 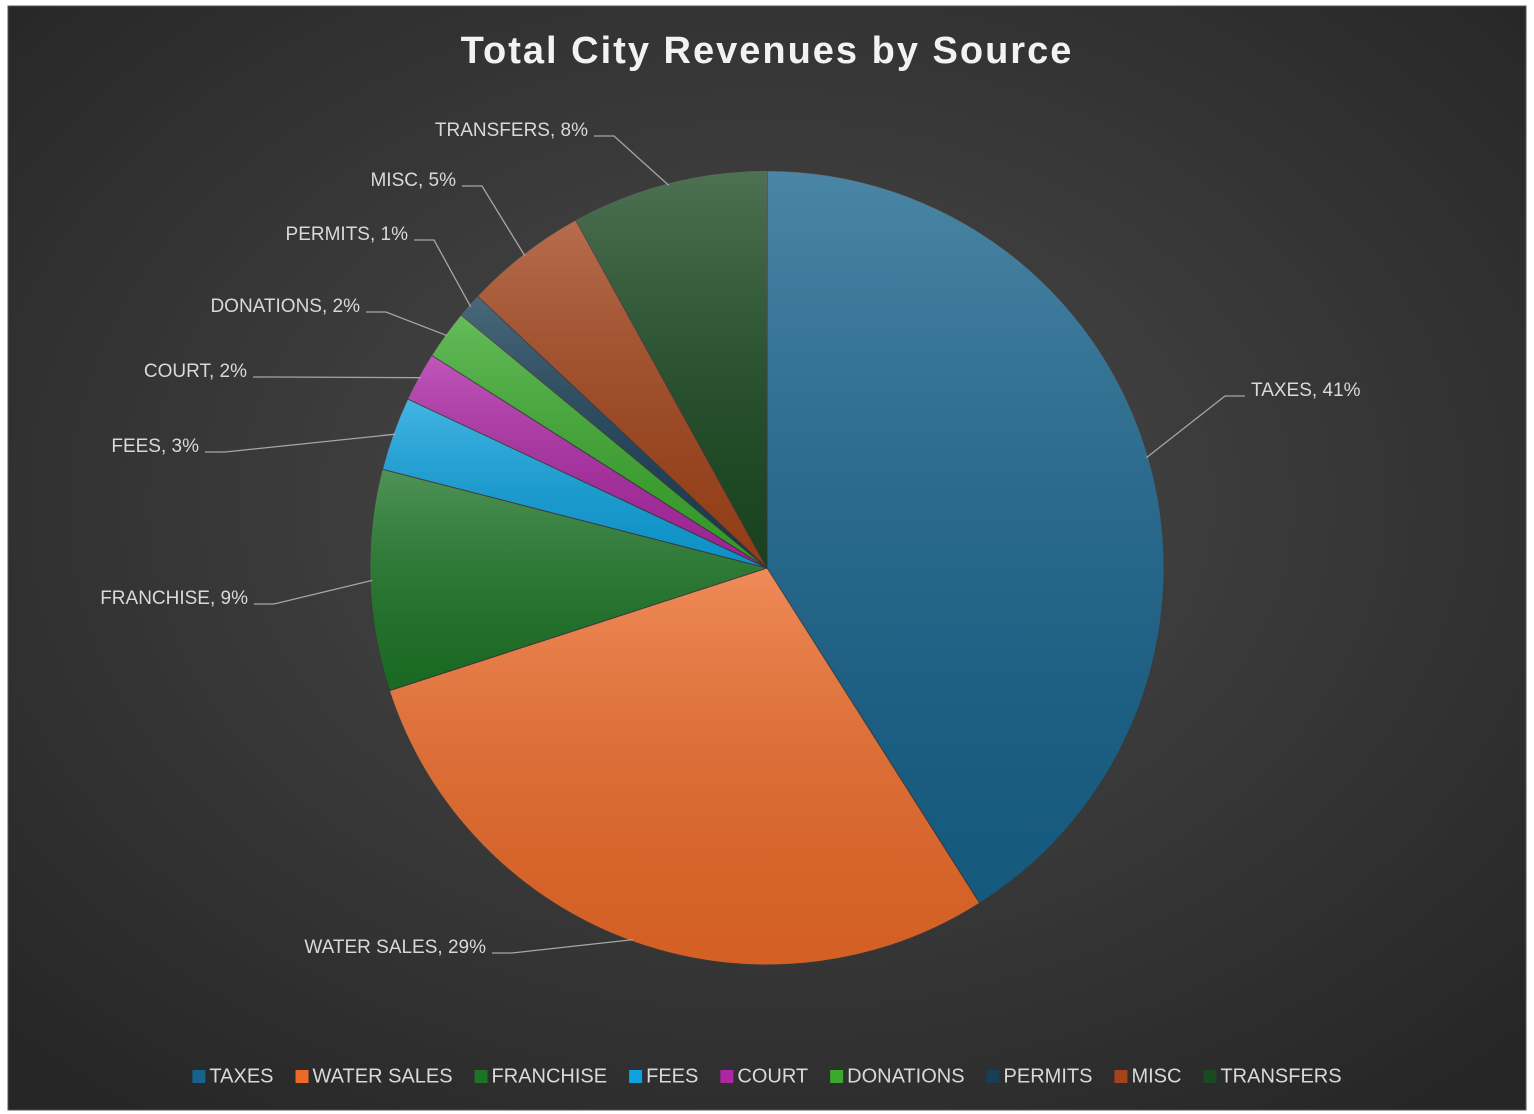 I want to click on legend-item: TAXES, so click(x=233, y=1076).